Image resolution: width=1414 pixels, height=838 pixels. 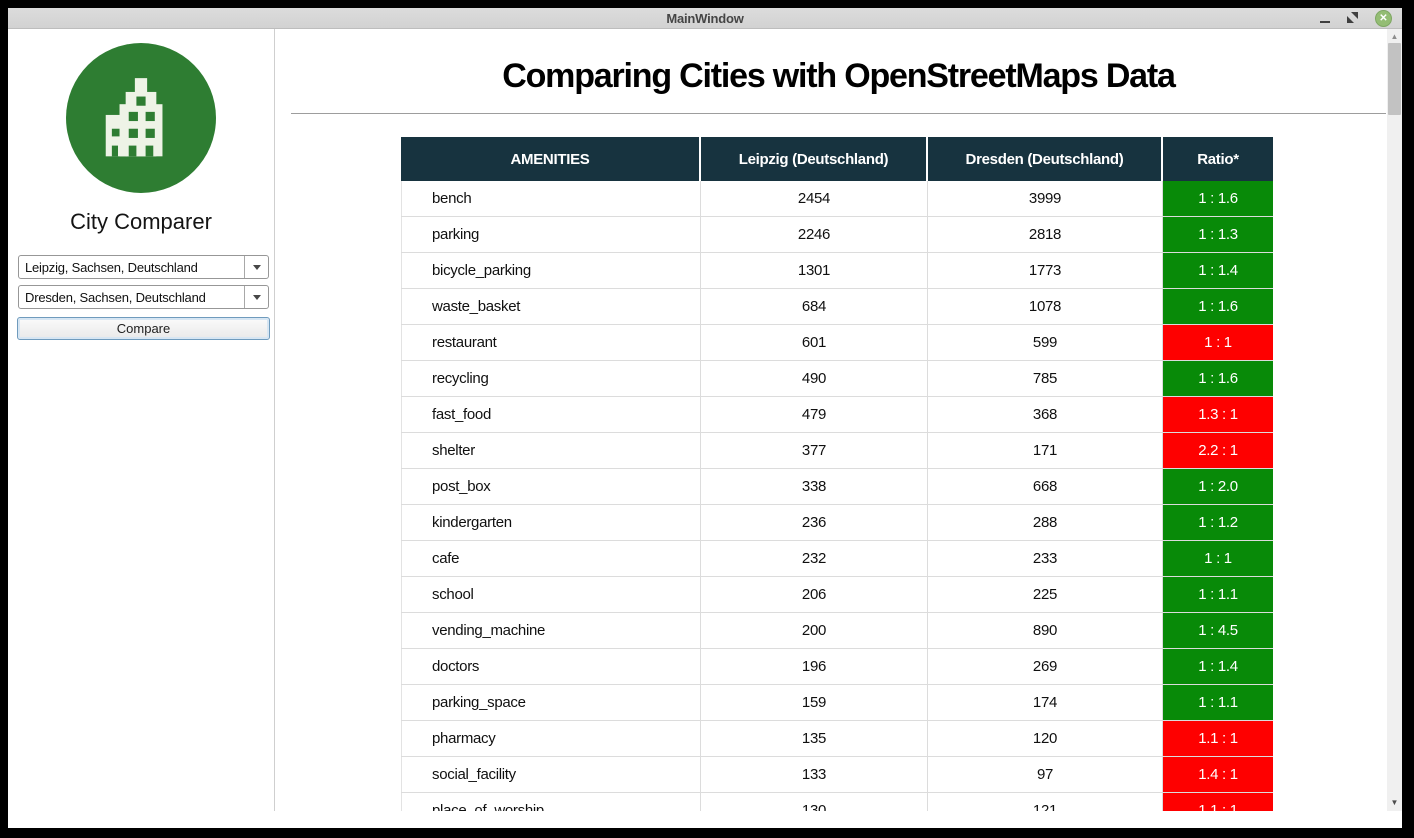 I want to click on table-row: kindergarten 236 288 1 : 1.2, so click(x=837, y=523).